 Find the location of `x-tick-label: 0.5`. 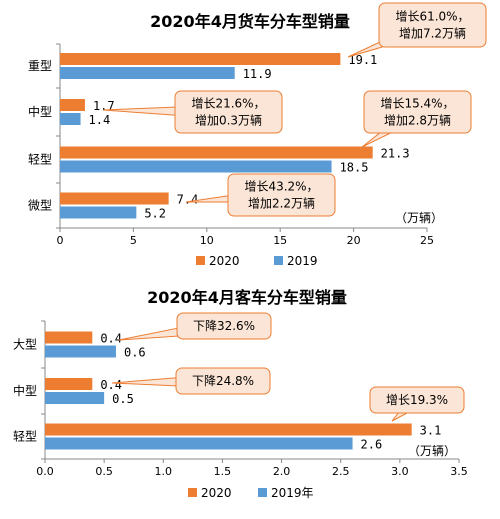

x-tick-label: 0.5 is located at coordinates (104, 471).